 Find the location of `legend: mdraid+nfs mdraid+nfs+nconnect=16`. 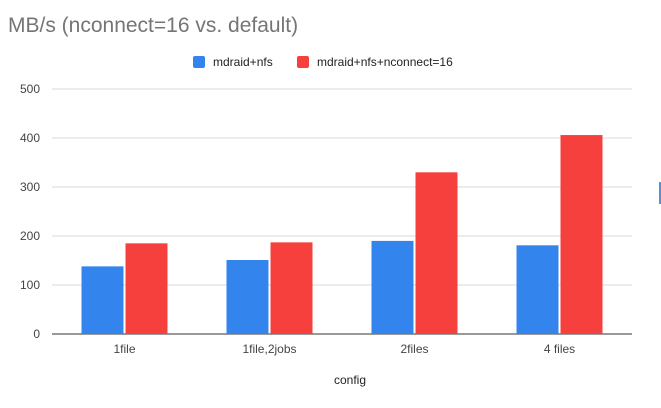

legend: mdraid+nfs mdraid+nfs+nconnect=16 is located at coordinates (323, 62).